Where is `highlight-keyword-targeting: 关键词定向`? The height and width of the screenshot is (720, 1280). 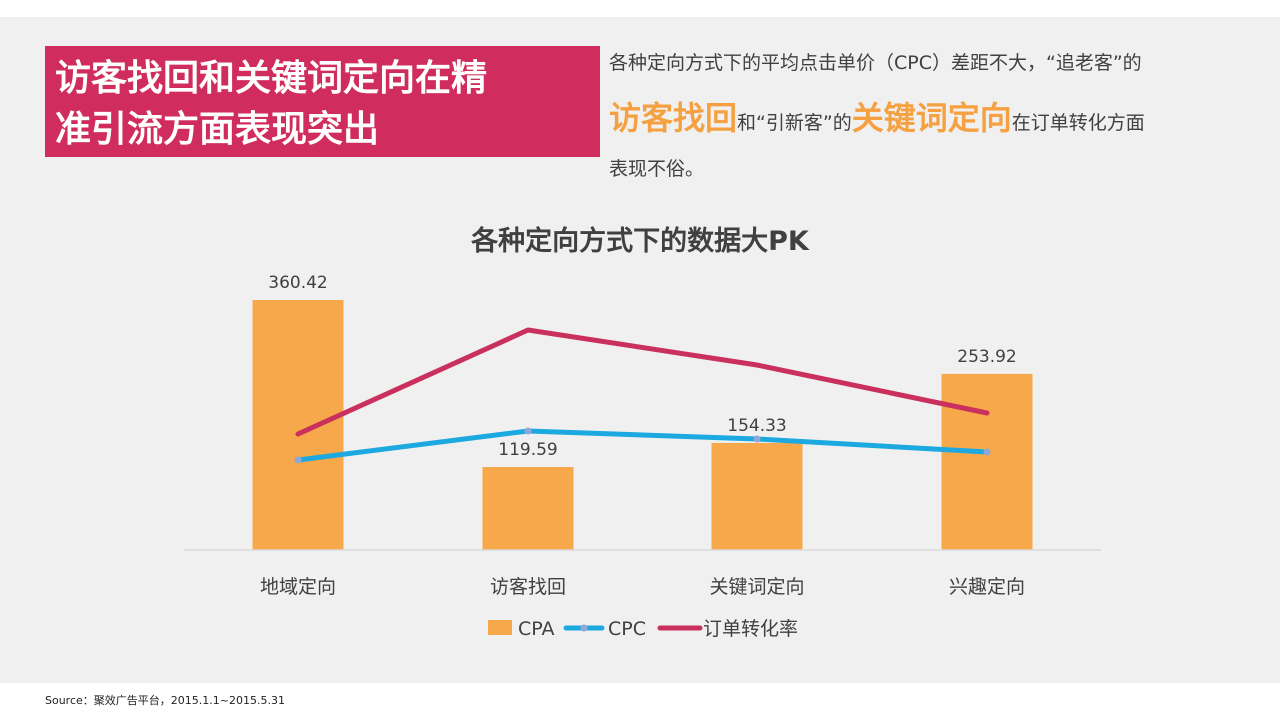
highlight-keyword-targeting: 关键词定向 is located at coordinates (931, 118).